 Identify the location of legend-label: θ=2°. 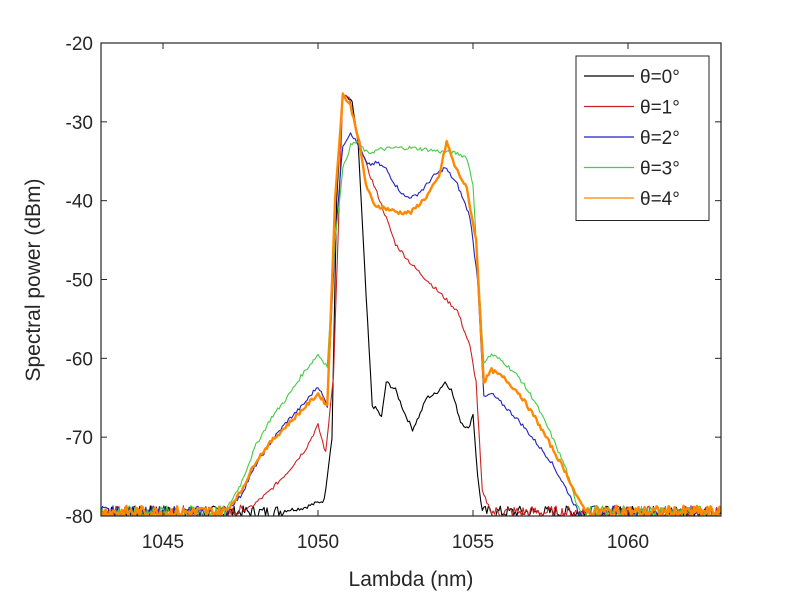
(660, 138).